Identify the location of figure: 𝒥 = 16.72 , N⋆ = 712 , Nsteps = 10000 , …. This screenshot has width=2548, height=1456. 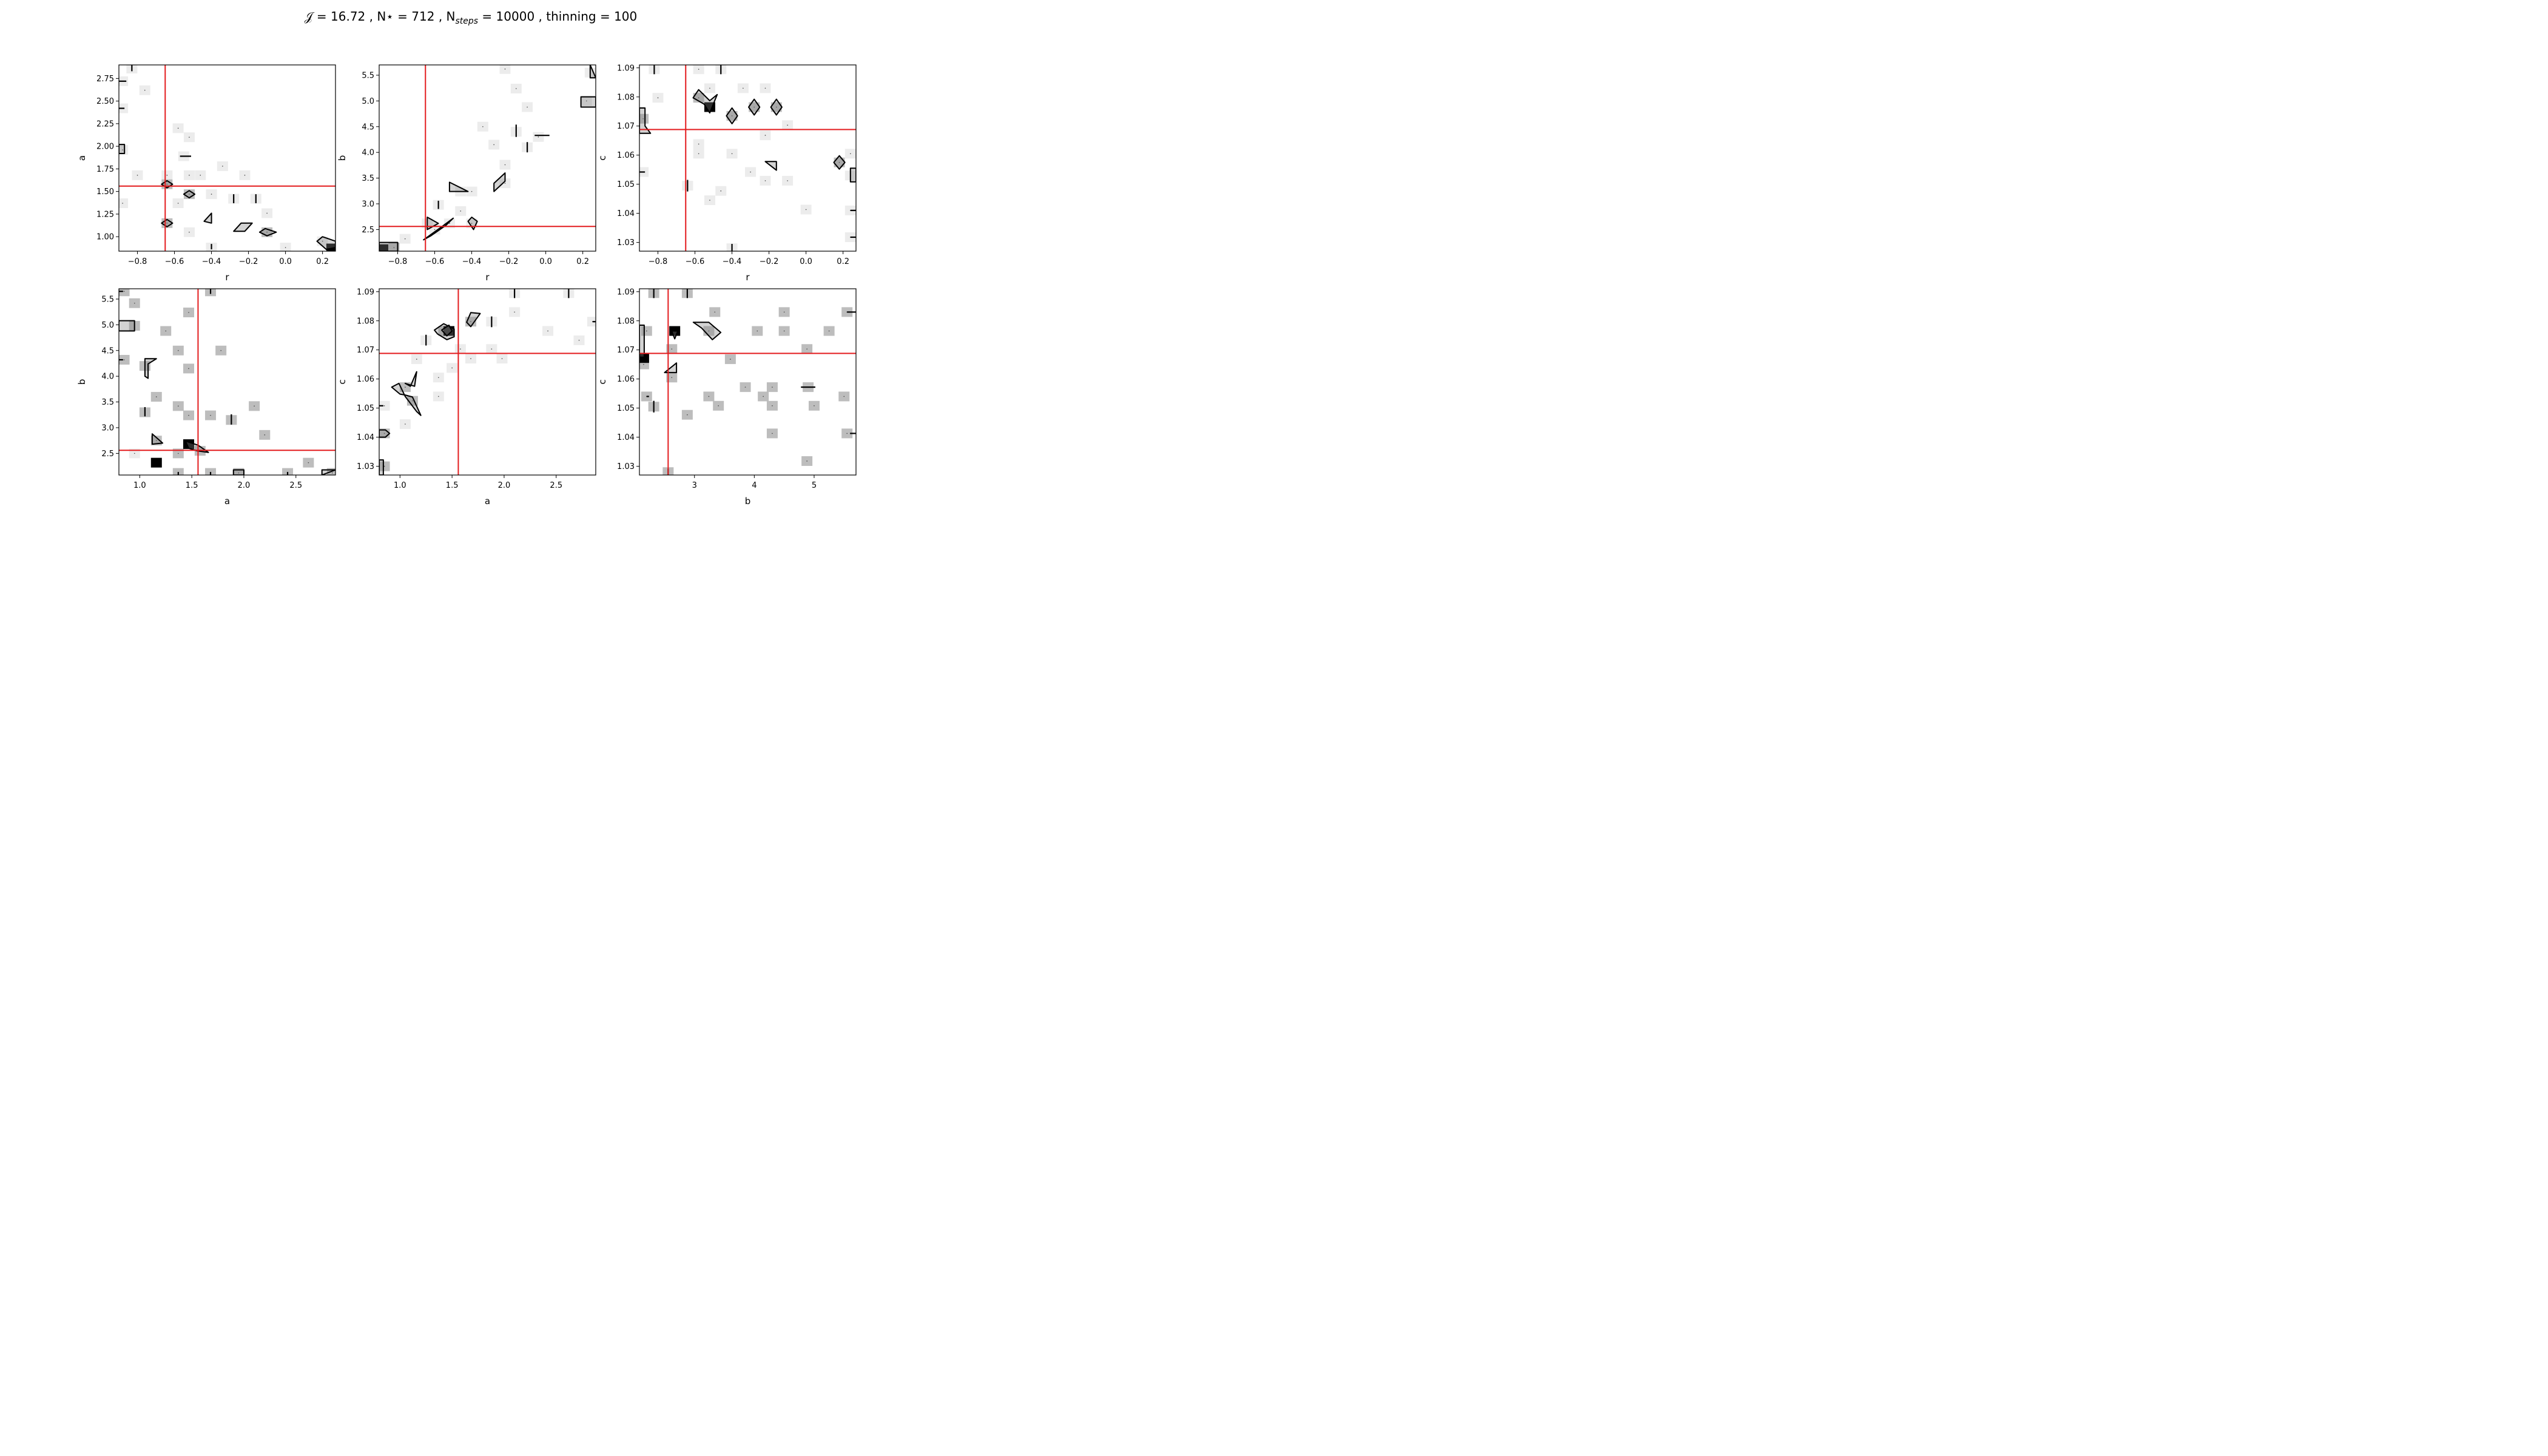
(466, 258).